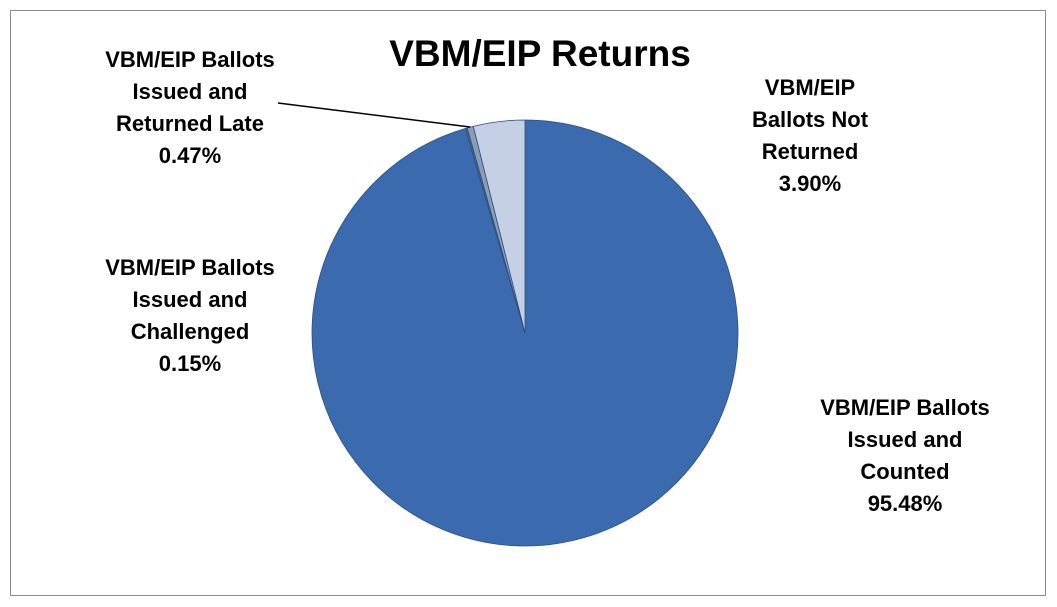  Describe the element at coordinates (810, 119) in the screenshot. I see `slice-name: VBM/EIP Ballots Not Returned` at that location.